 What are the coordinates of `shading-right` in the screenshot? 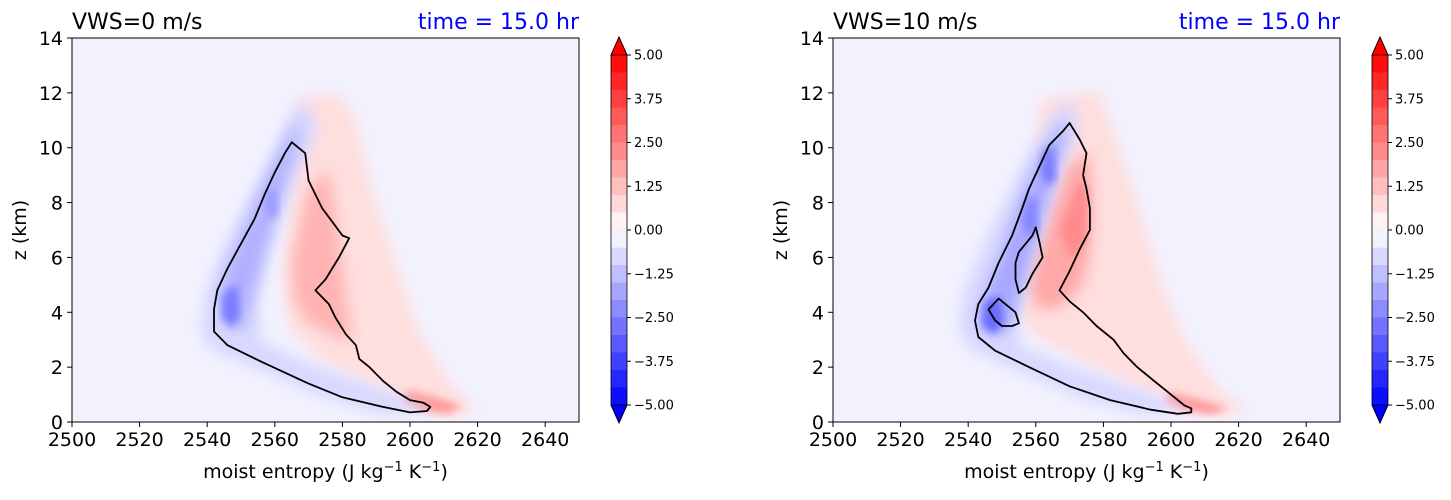 It's located at (1105, 253).